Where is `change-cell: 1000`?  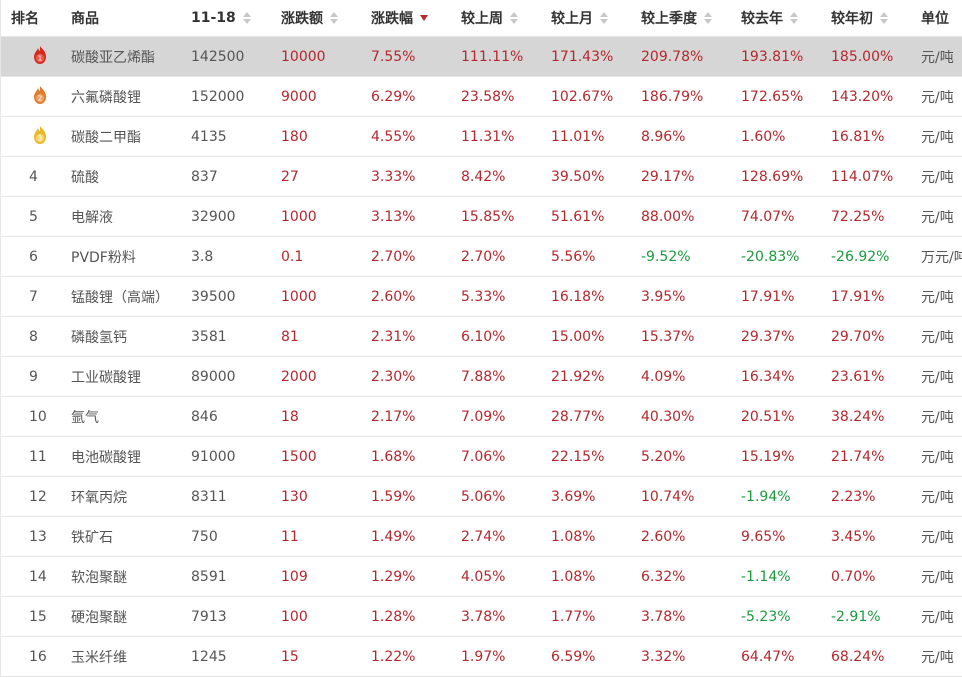 change-cell: 1000 is located at coordinates (299, 296).